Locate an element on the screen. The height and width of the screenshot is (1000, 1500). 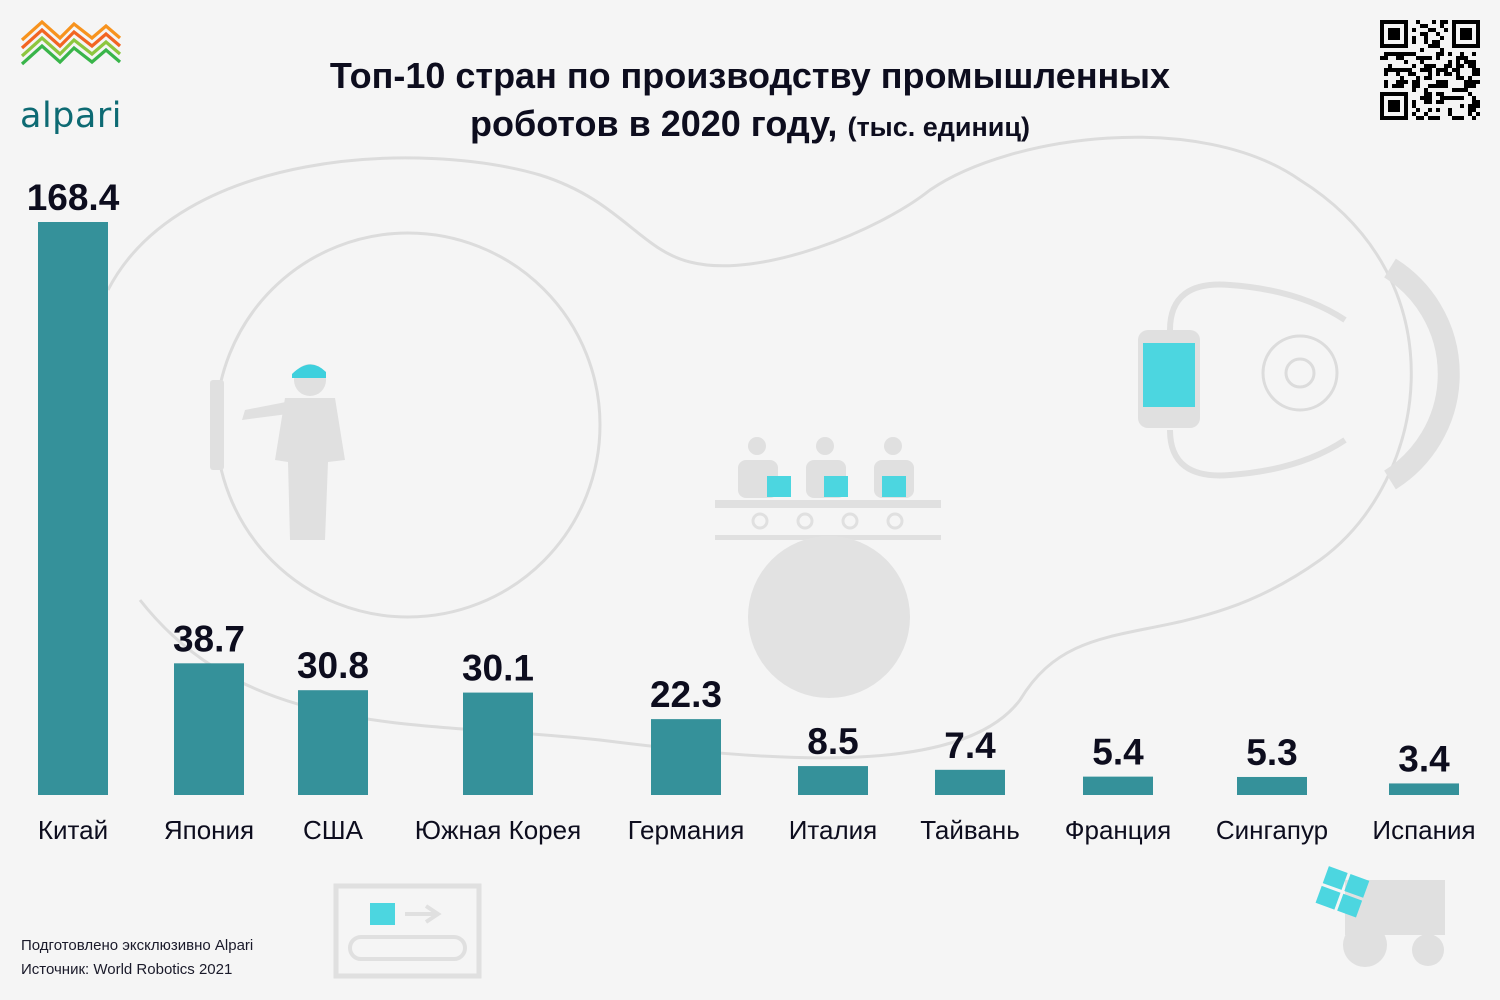
alpari-logo: alpari is located at coordinates (73, 76).